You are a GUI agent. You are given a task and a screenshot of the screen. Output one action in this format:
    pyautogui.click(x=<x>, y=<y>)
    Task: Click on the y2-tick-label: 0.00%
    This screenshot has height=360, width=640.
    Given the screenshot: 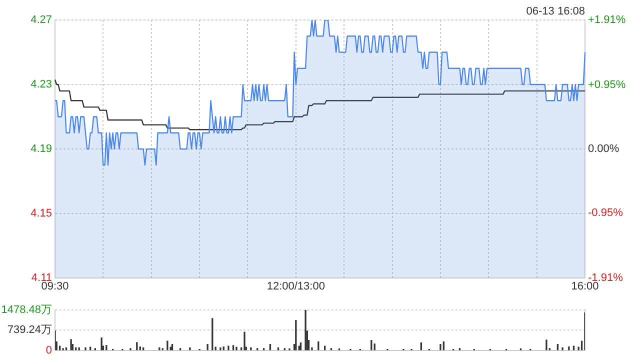 What is the action you would take?
    pyautogui.click(x=604, y=149)
    